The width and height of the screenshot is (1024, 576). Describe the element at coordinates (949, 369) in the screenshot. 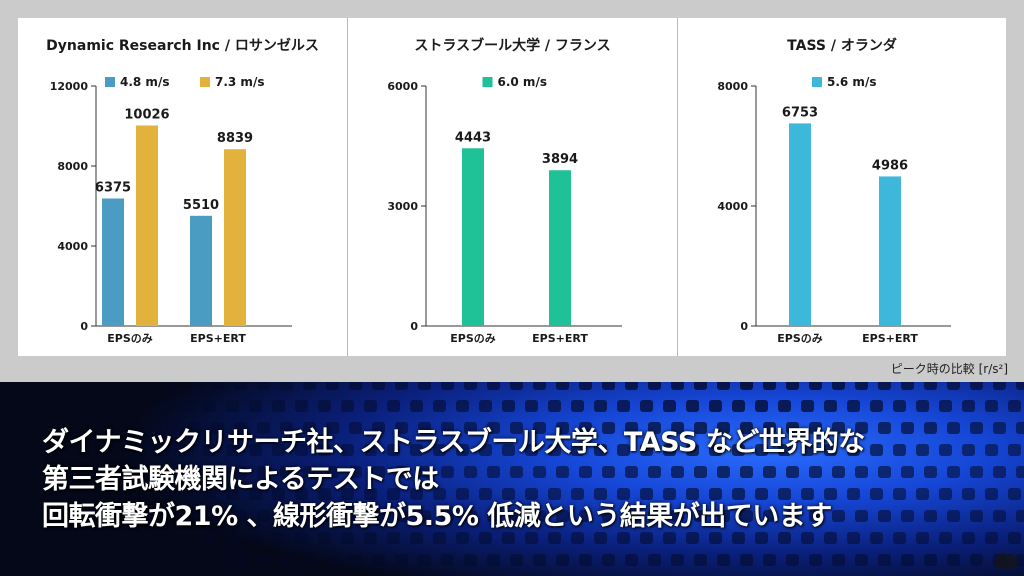

I see `units-note: ピーク時の比較 [r/s²]` at that location.